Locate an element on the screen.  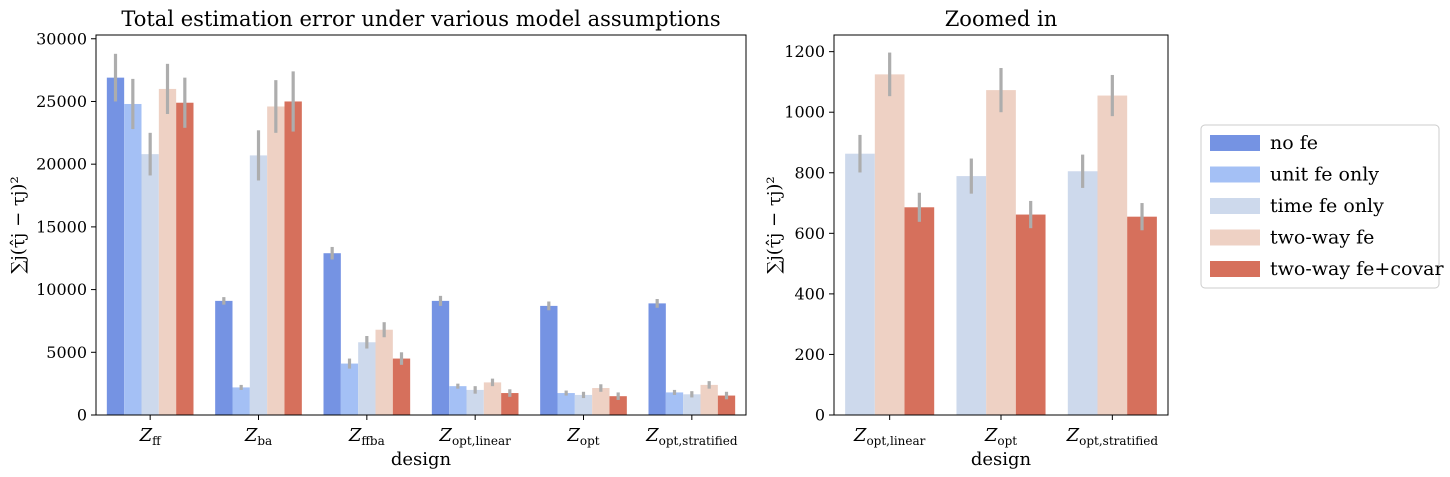
legend-label: no fe is located at coordinates (1294, 143).